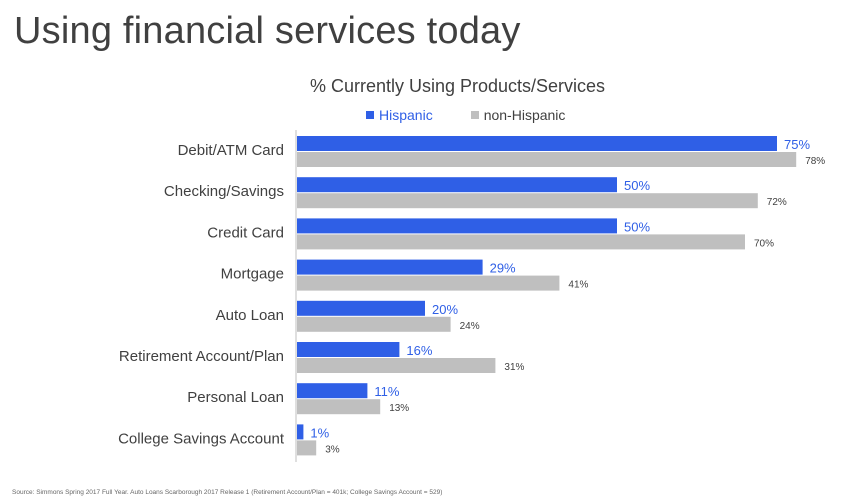 The width and height of the screenshot is (863, 504). Describe the element at coordinates (370, 115) in the screenshot. I see `legend-swatch-hispanic` at that location.